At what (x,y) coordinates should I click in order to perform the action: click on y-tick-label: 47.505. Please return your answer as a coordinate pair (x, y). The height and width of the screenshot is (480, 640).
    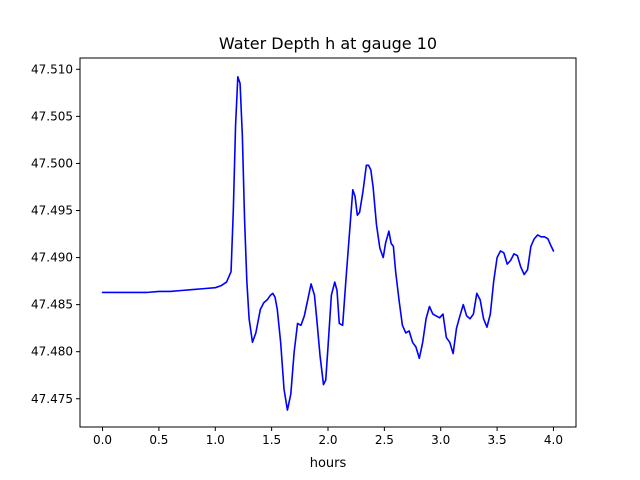
    Looking at the image, I should click on (52, 116).